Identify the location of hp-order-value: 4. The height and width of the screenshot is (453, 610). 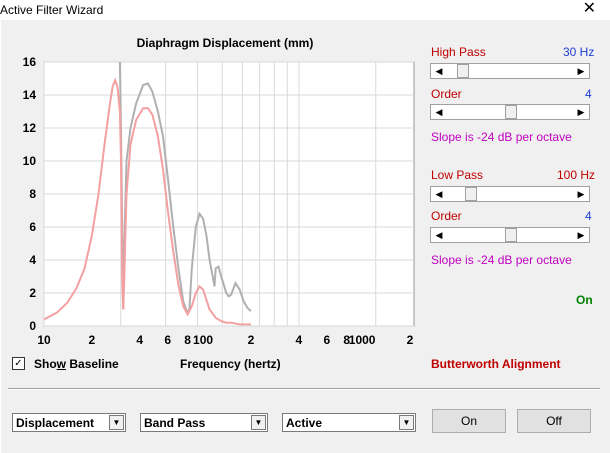
(588, 94).